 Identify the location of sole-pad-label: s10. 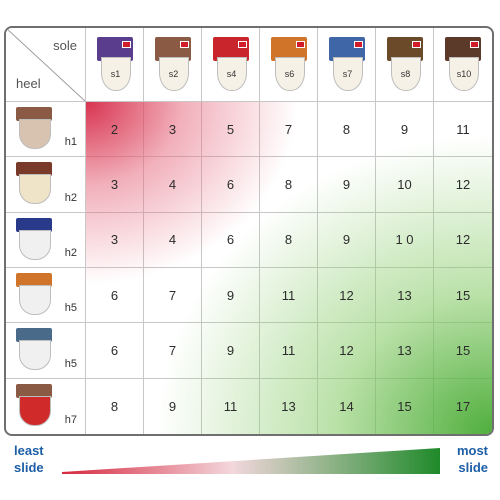
(464, 73).